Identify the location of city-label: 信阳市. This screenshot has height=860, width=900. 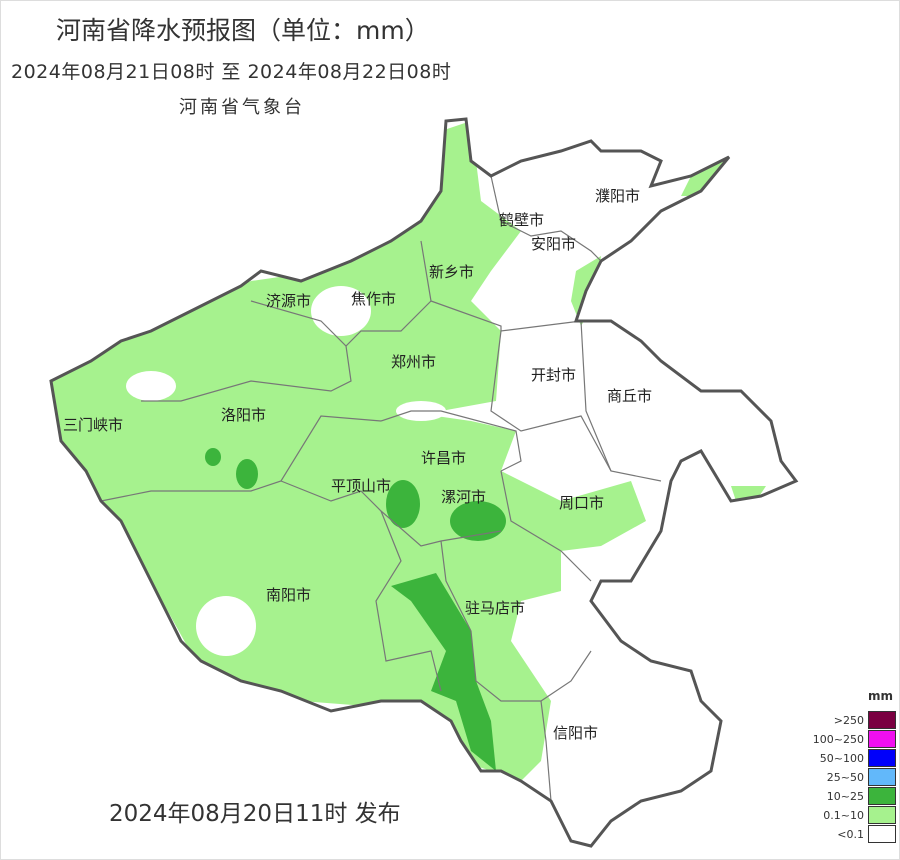
(575, 733).